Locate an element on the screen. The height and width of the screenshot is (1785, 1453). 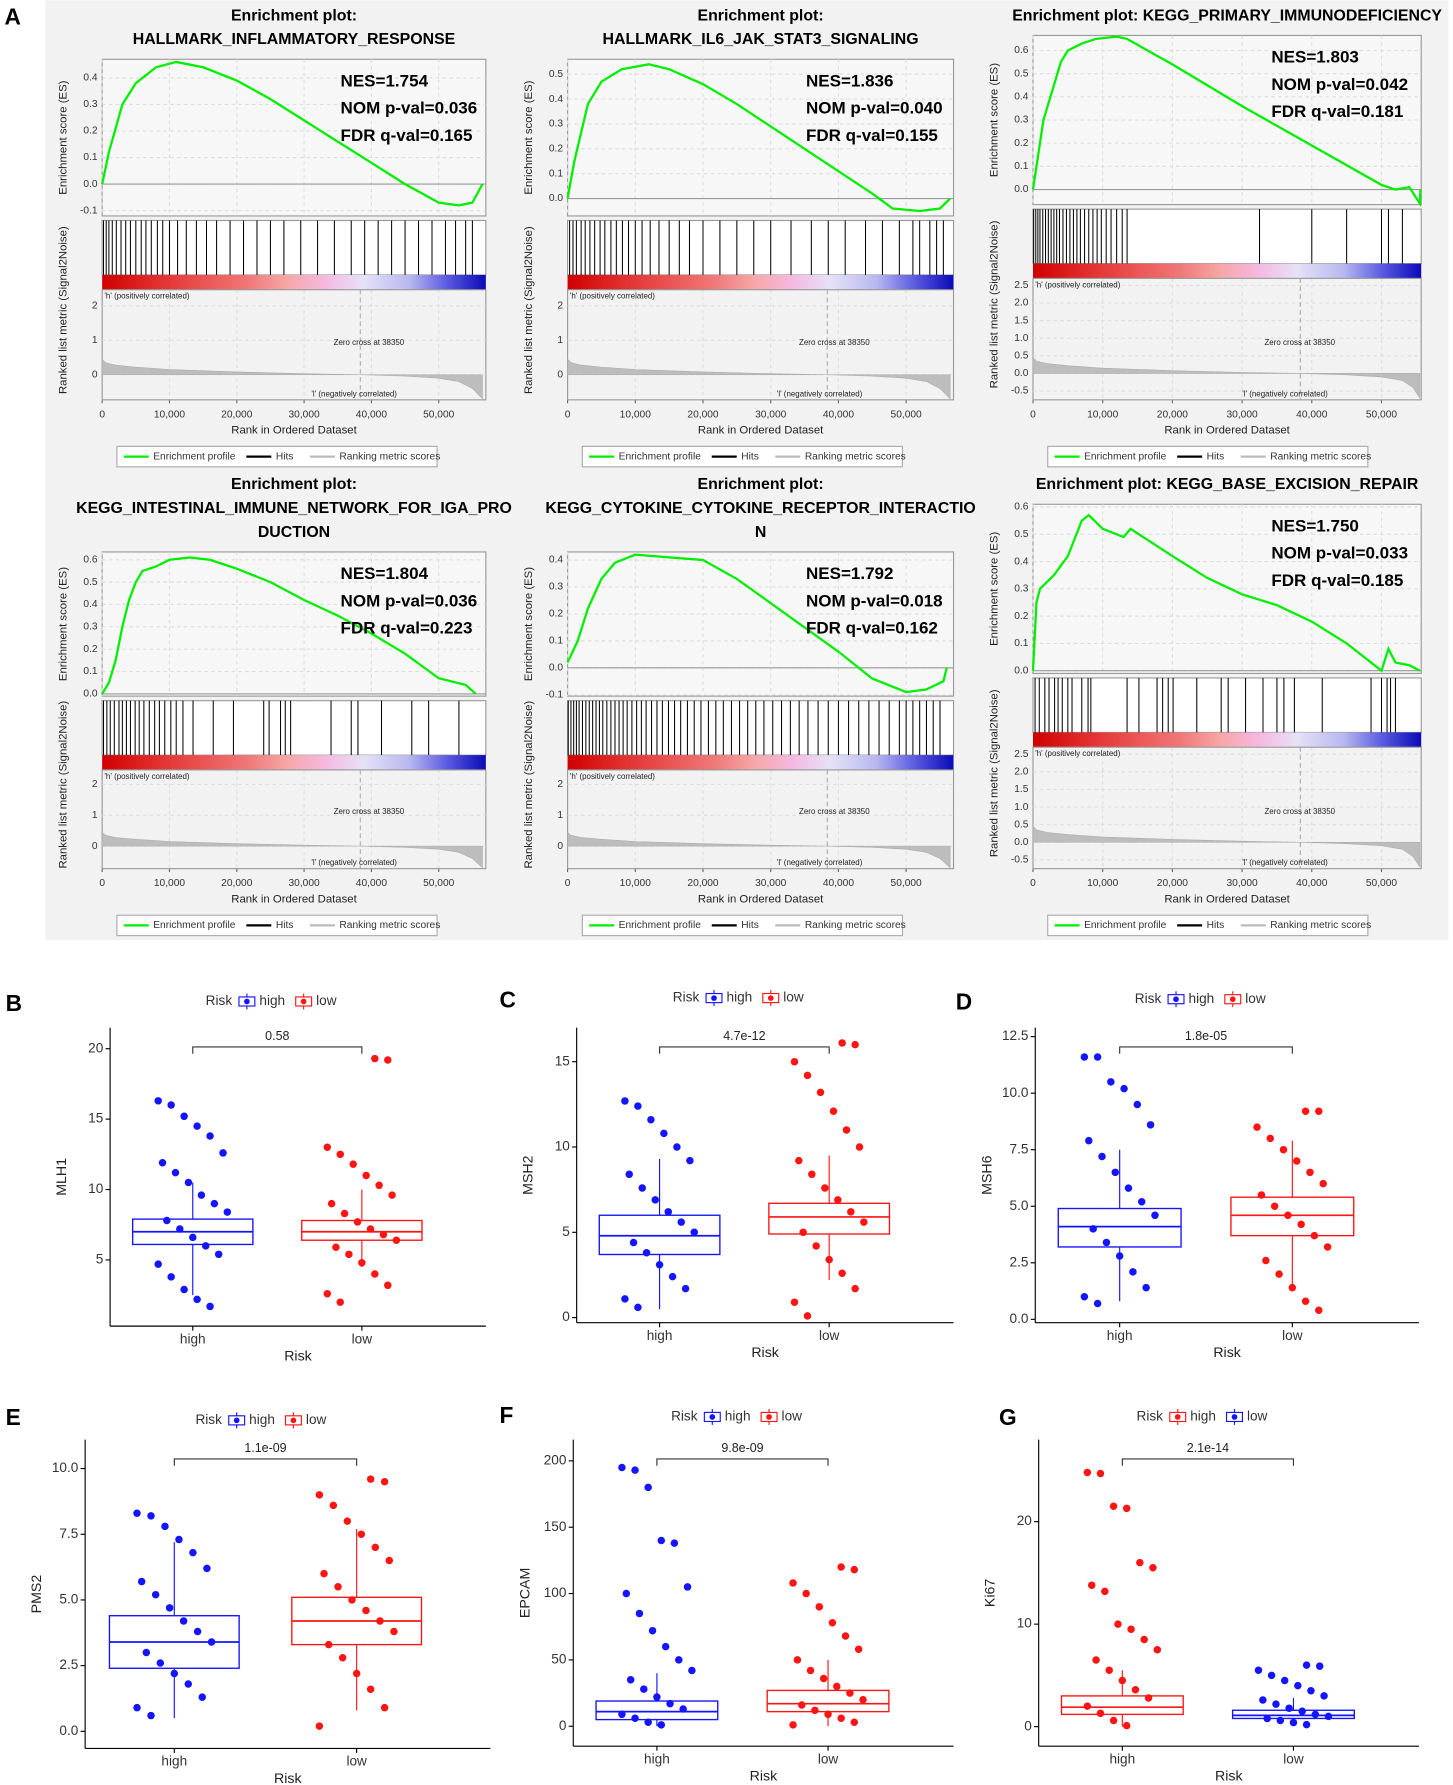
p-value: 2.1e-14 is located at coordinates (1208, 1448).